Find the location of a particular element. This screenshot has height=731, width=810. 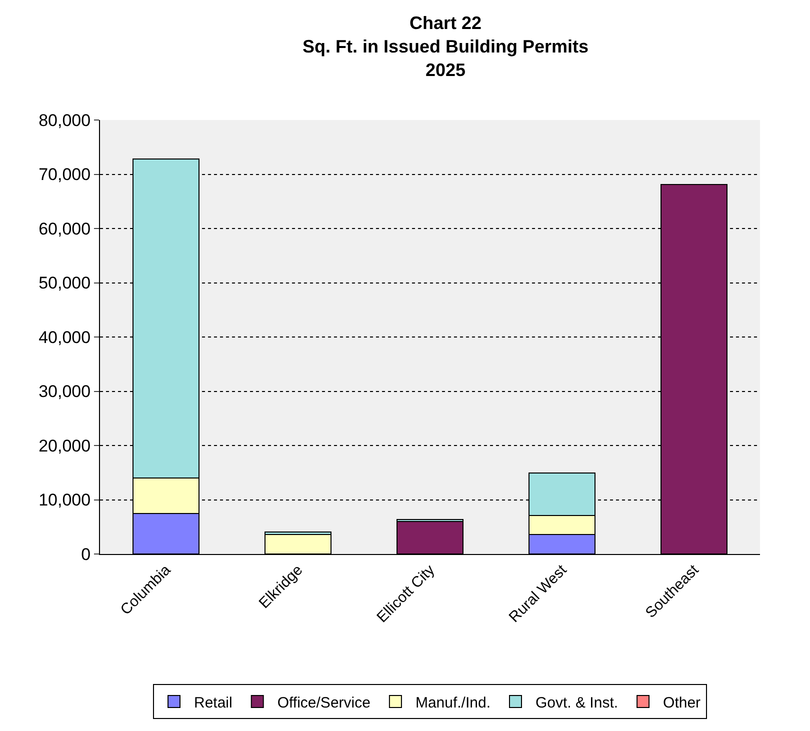

y-tick-label: 50,000 is located at coordinates (64, 283).